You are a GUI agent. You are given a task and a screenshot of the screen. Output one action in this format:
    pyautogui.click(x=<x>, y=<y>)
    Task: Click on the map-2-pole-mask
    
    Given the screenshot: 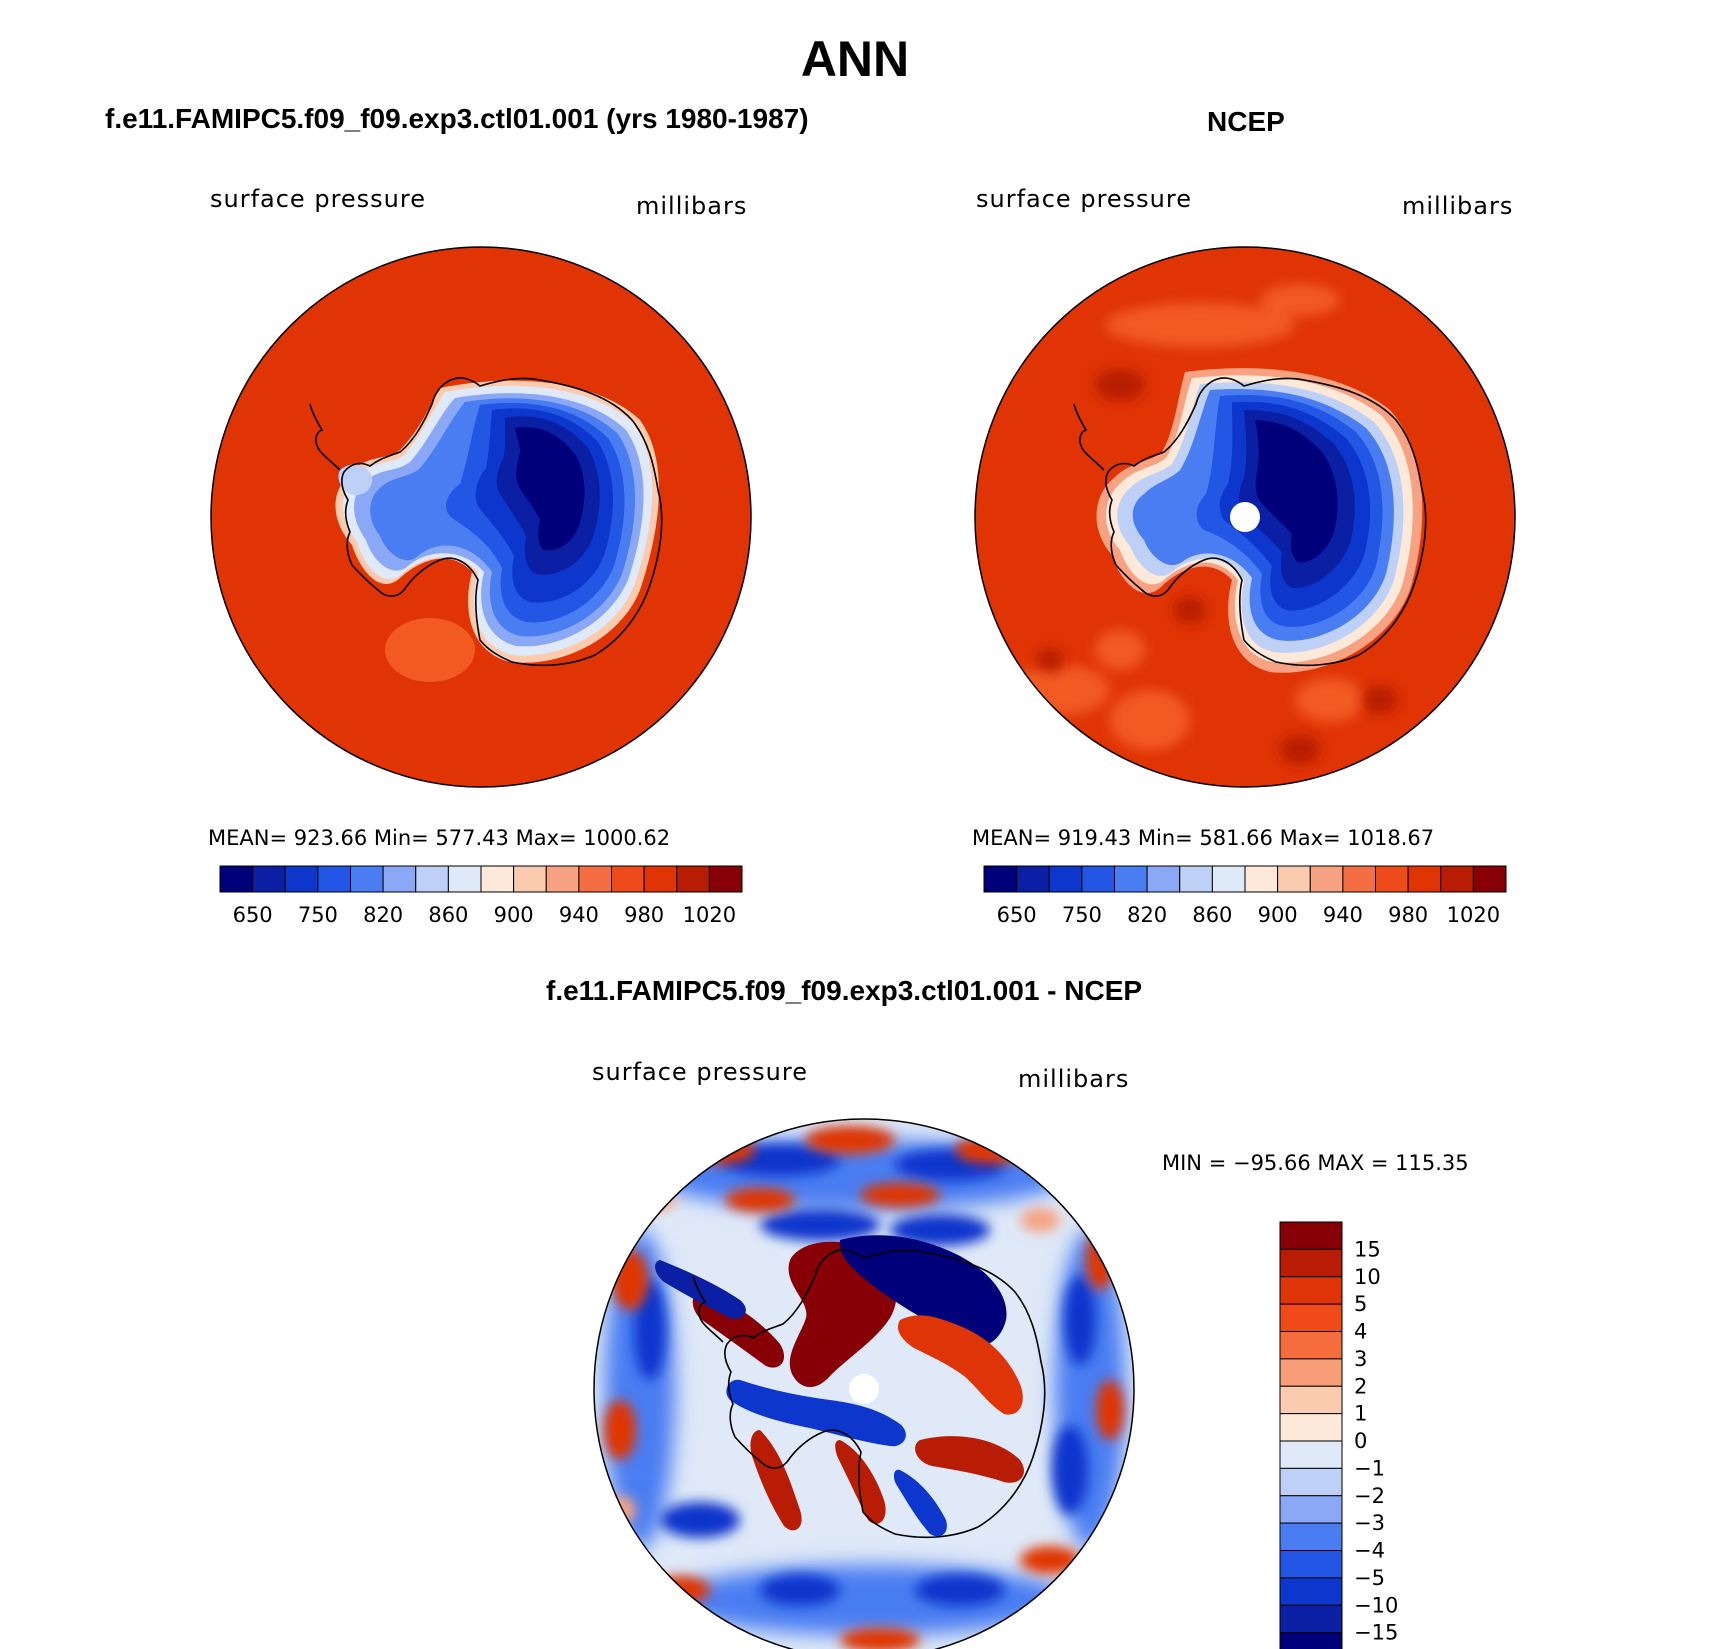 What is the action you would take?
    pyautogui.click(x=1245, y=517)
    